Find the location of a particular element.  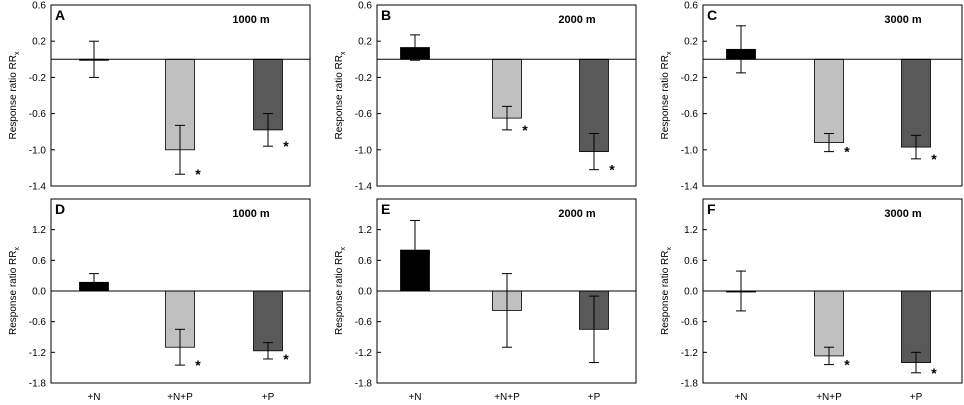

panel-letter: E is located at coordinates (385, 209).